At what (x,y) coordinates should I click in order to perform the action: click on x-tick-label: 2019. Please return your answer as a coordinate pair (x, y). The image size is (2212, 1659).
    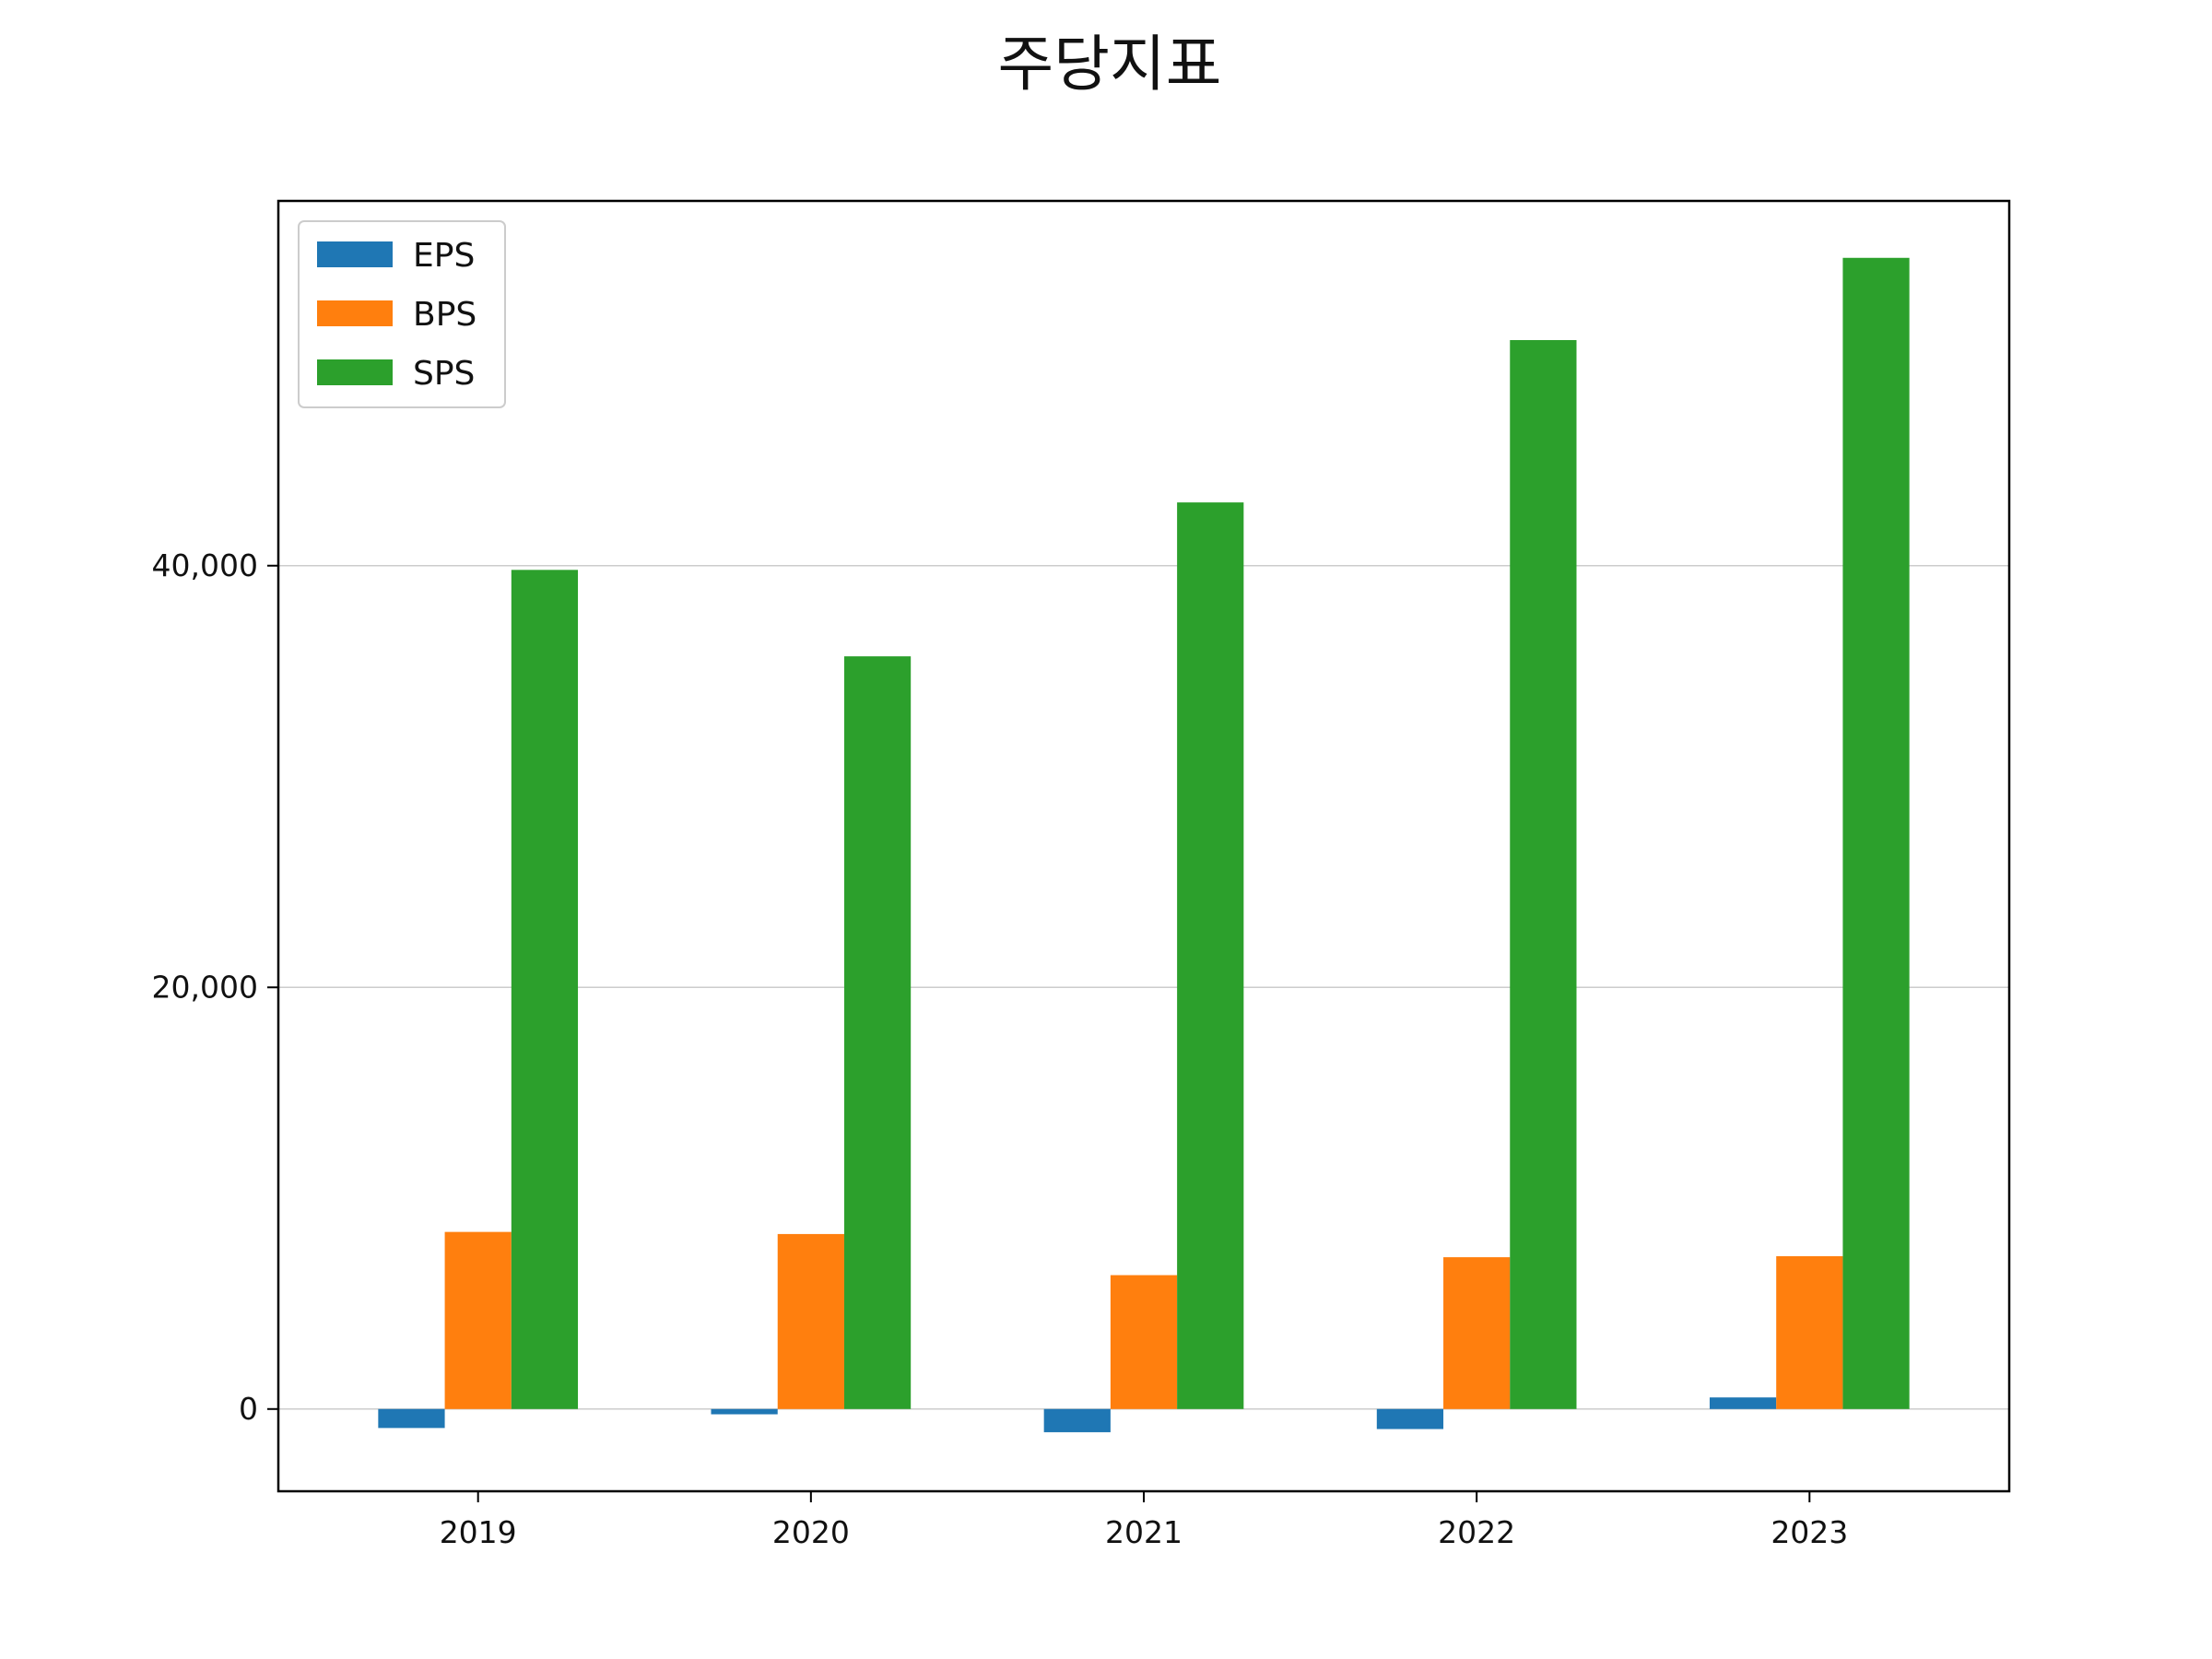
    Looking at the image, I should click on (478, 1532).